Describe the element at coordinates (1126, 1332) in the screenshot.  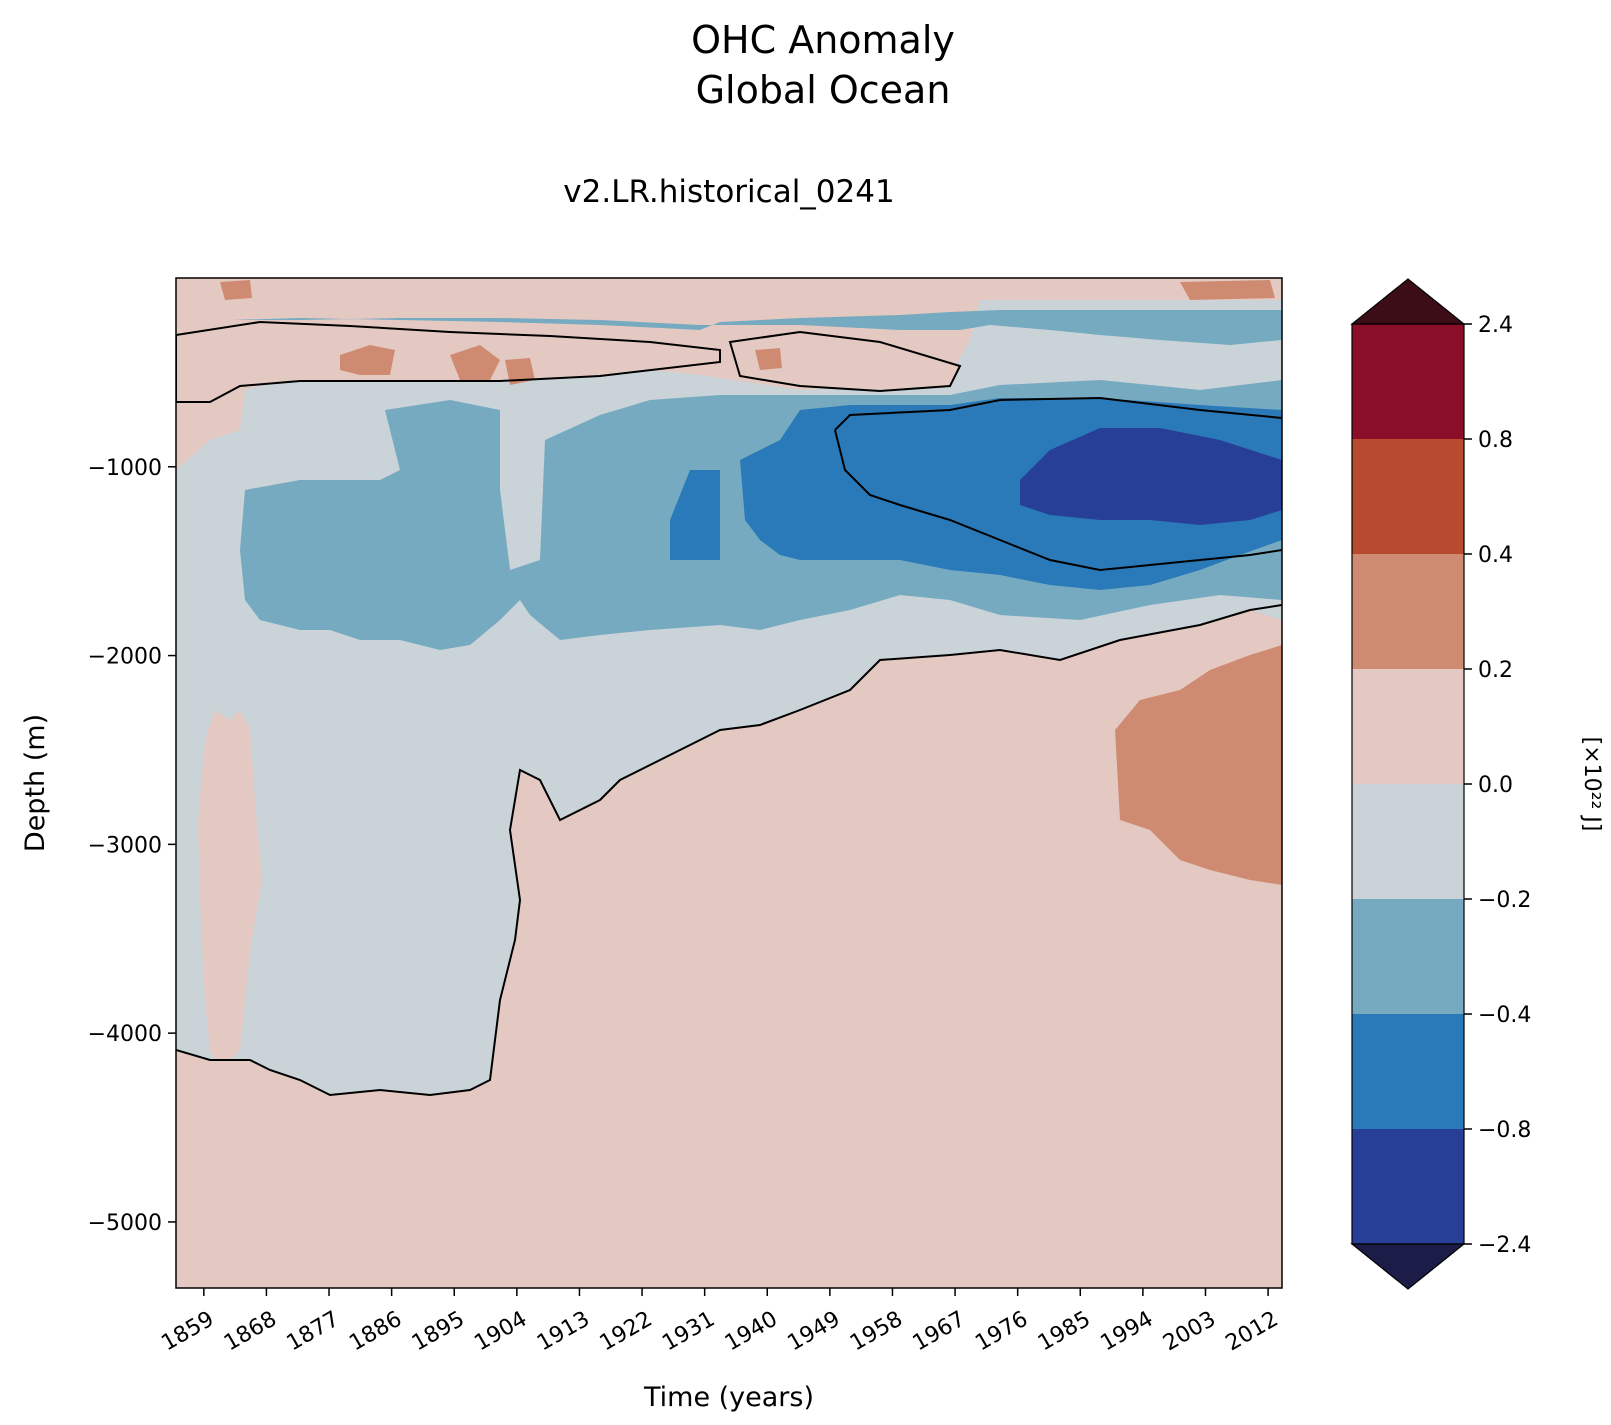
I see `x-tick-label: 1994` at that location.